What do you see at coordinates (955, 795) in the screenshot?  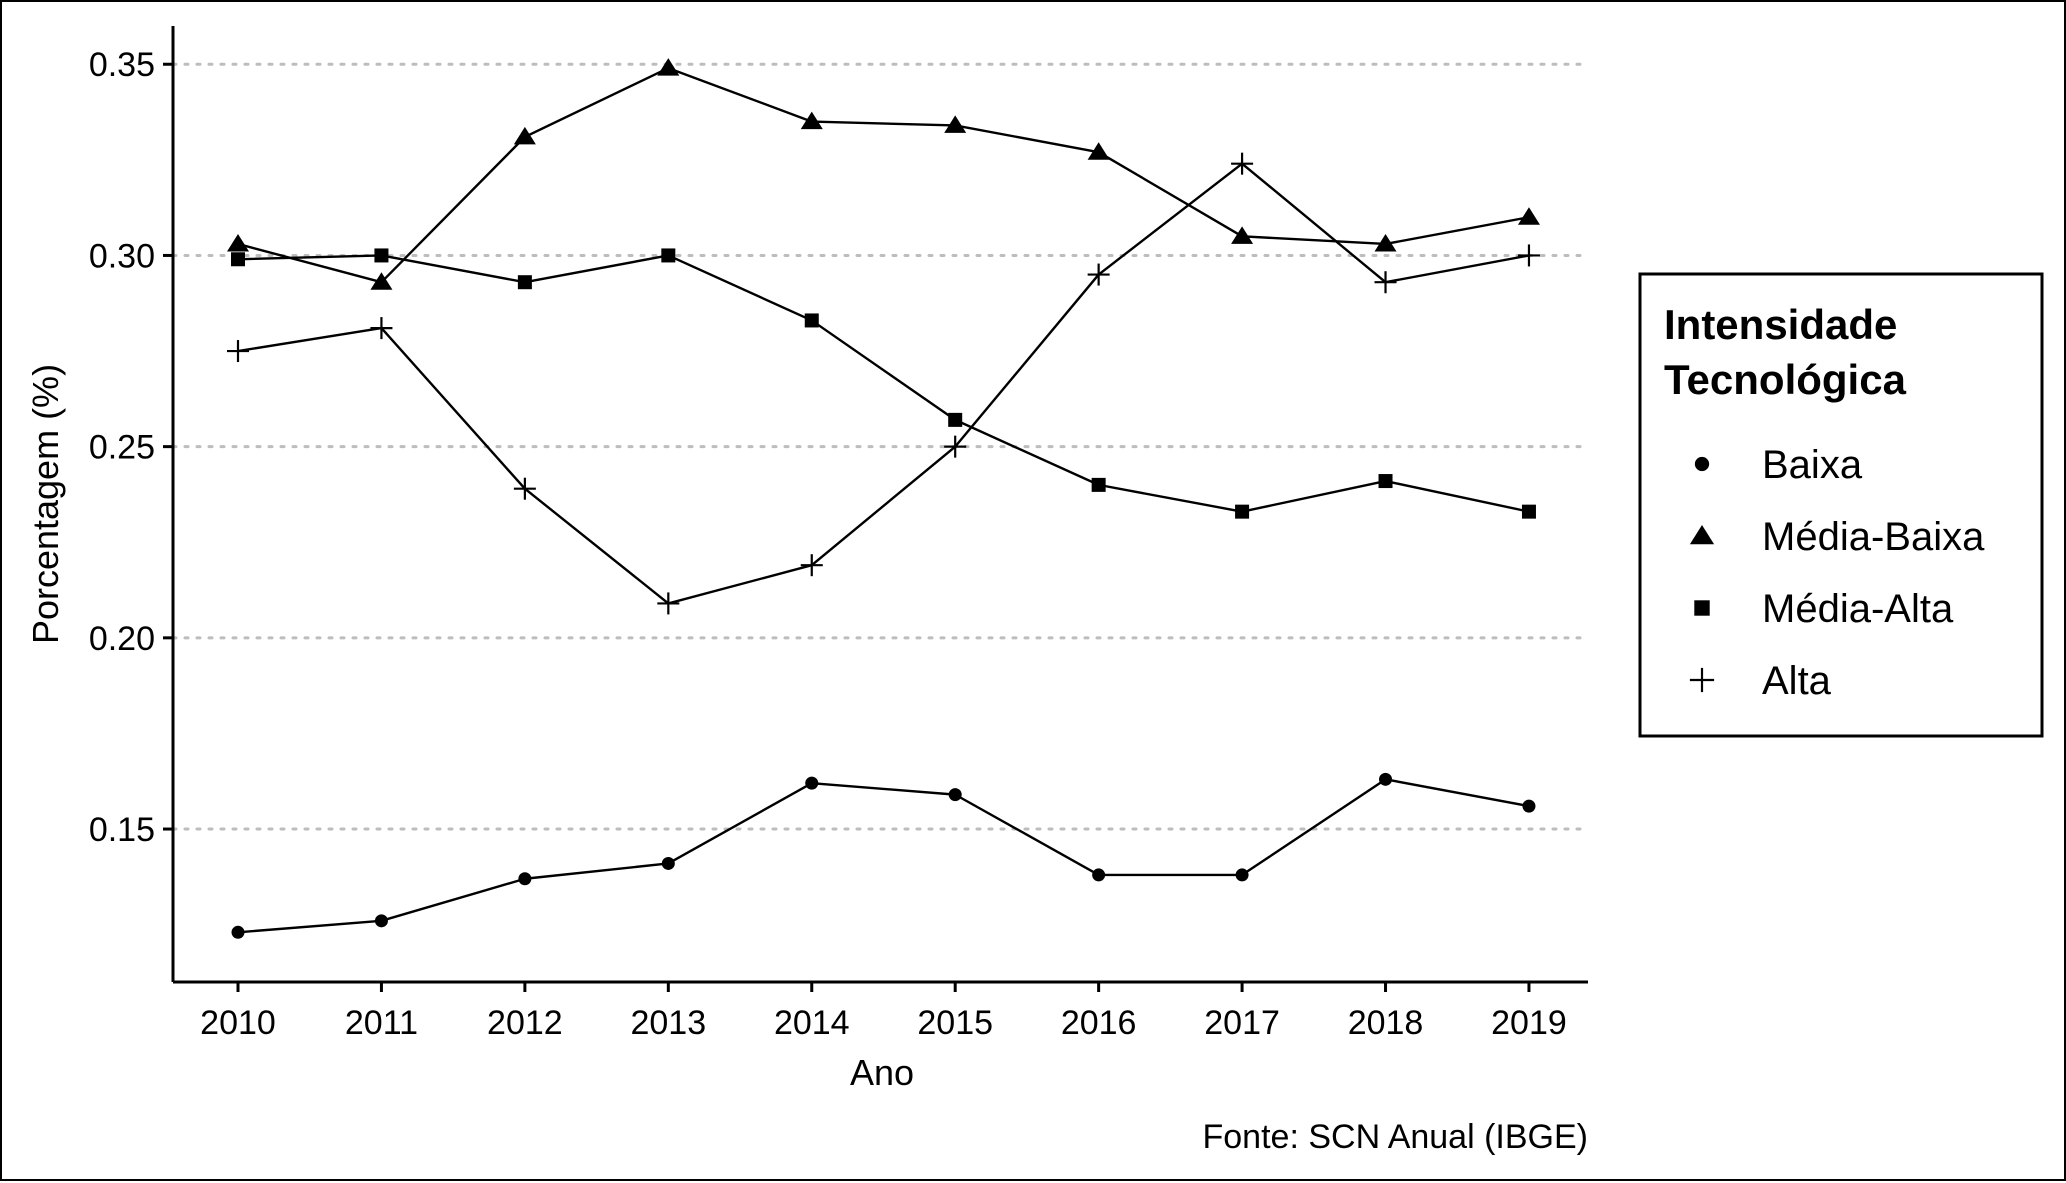 I see `point-baixa-2015` at bounding box center [955, 795].